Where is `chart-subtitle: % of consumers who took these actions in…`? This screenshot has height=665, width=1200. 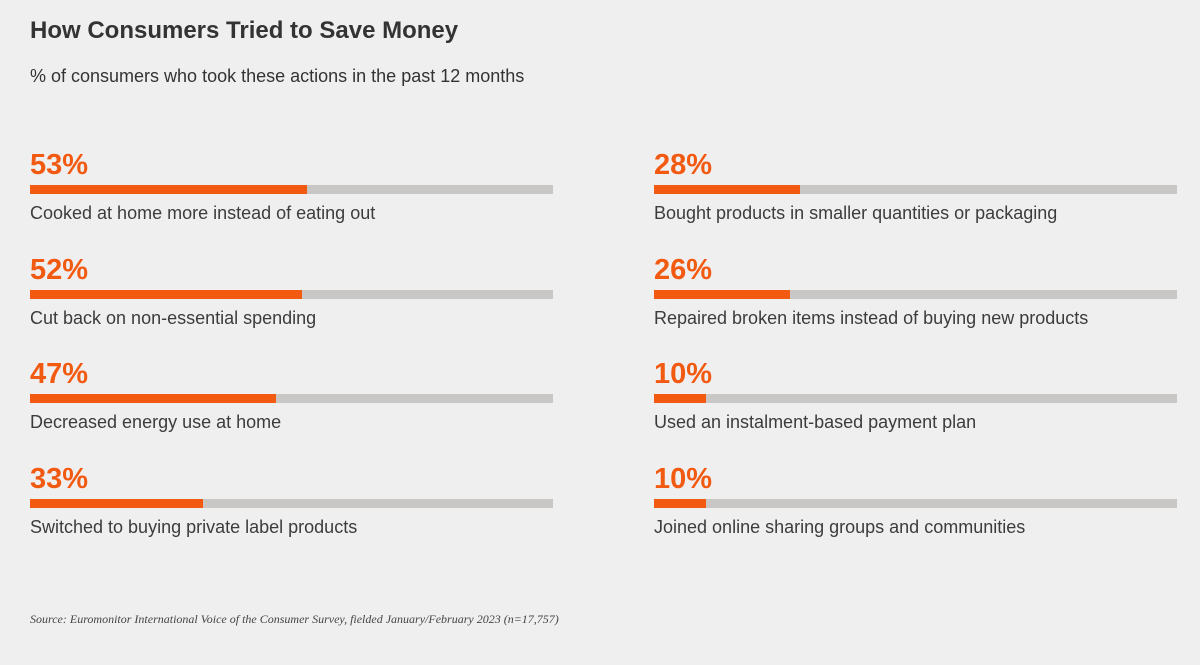 chart-subtitle: % of consumers who took these actions in… is located at coordinates (277, 76).